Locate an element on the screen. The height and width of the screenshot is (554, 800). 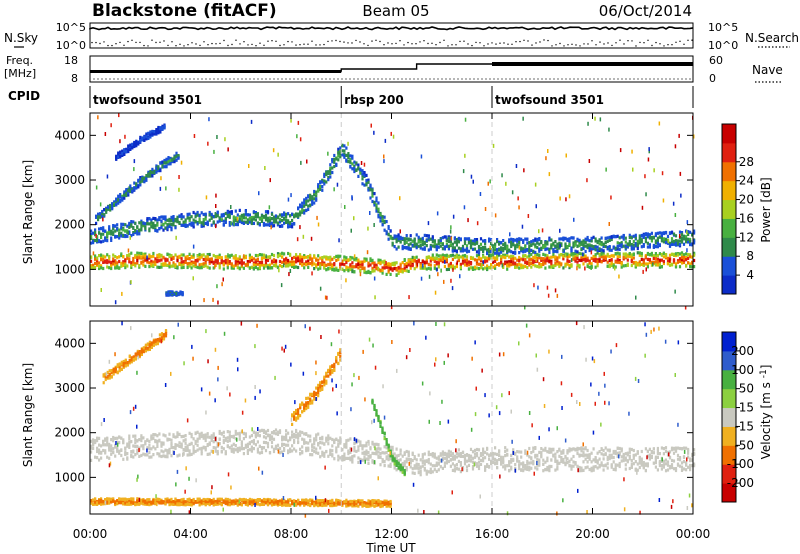
colorbar-segment is located at coordinates (729, 209).